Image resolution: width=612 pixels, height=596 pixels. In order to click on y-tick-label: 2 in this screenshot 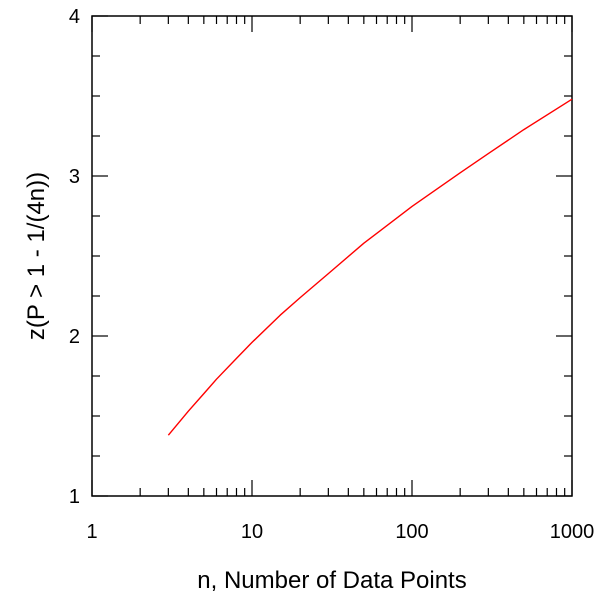, I will do `click(74, 337)`.